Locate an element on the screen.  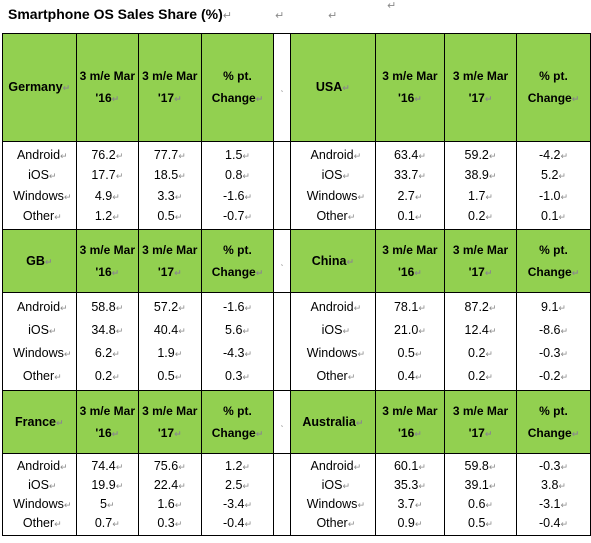
value-text: 76.2 is located at coordinates (103, 154).